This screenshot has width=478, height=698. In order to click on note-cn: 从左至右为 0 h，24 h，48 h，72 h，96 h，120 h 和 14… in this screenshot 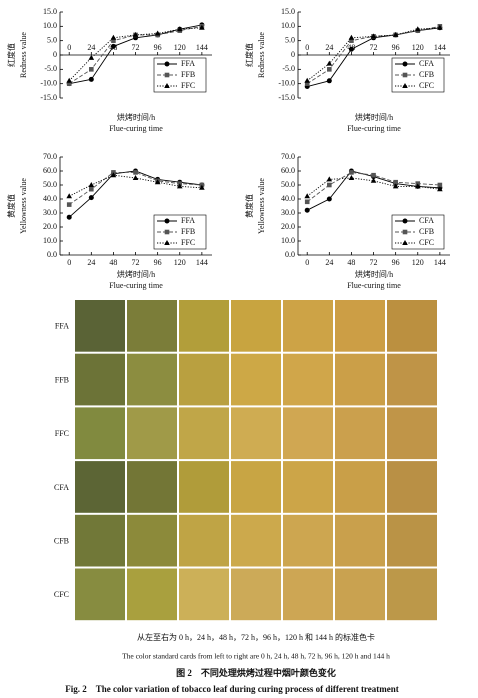, I will do `click(256, 637)`.